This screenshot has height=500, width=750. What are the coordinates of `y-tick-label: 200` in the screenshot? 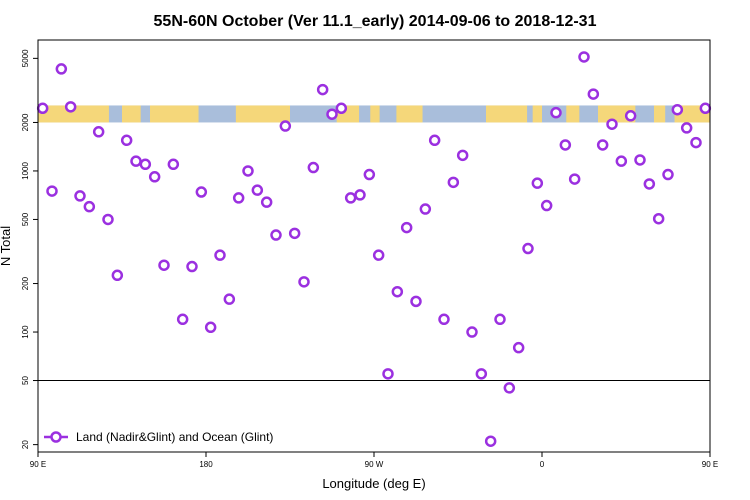 It's located at (25, 283).